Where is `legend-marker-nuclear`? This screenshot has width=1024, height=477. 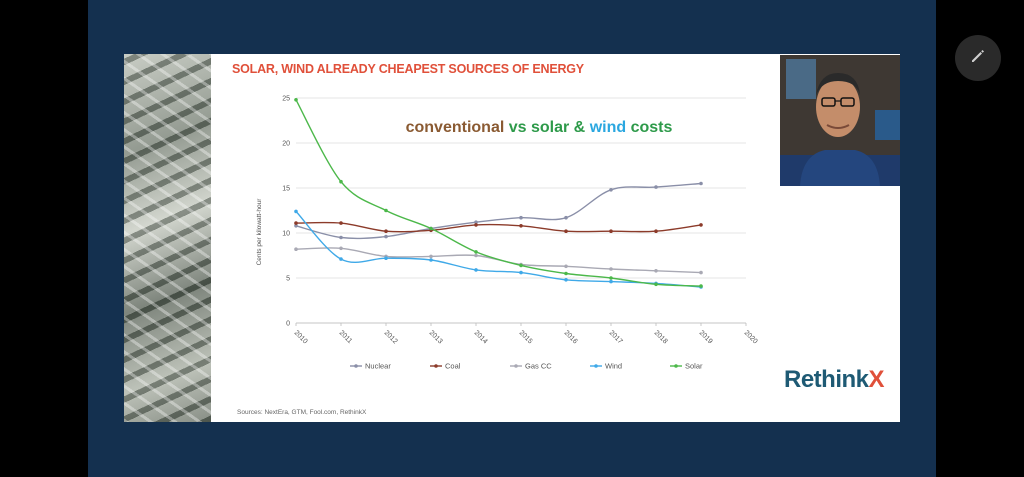 legend-marker-nuclear is located at coordinates (356, 366).